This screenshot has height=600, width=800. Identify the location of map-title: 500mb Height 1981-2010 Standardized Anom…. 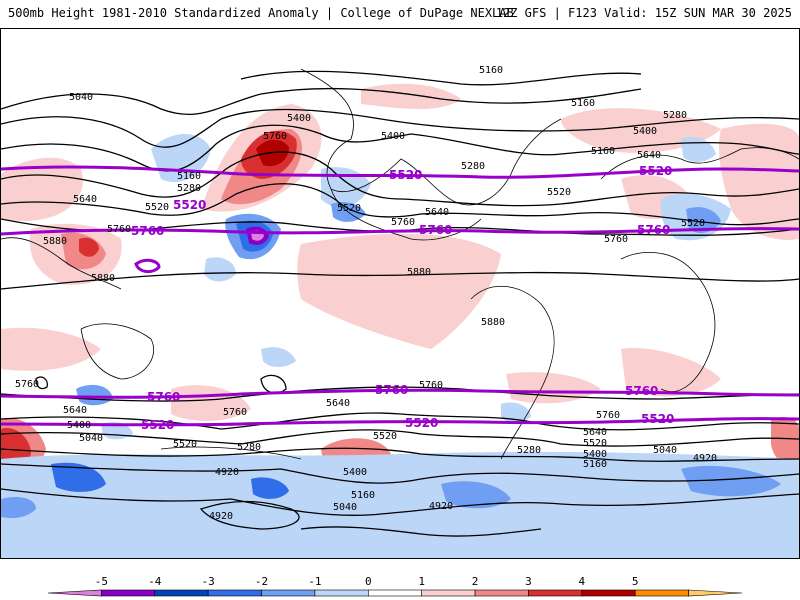
(261, 13).